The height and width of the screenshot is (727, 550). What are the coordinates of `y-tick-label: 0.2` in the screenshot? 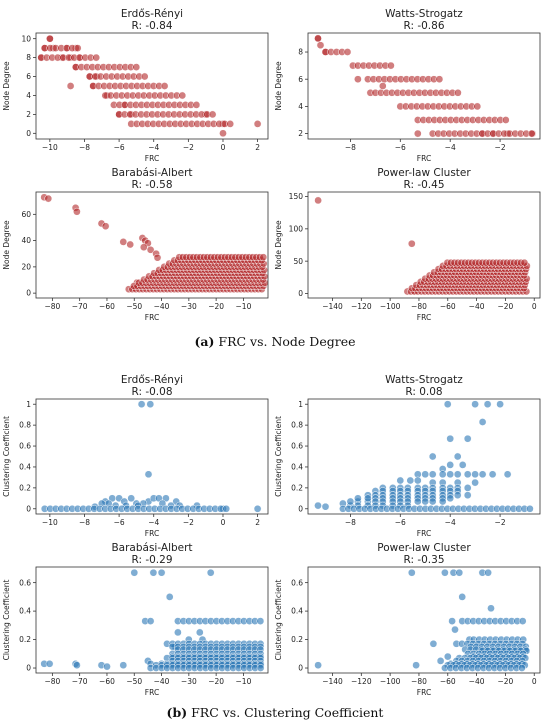 It's located at (25, 487).